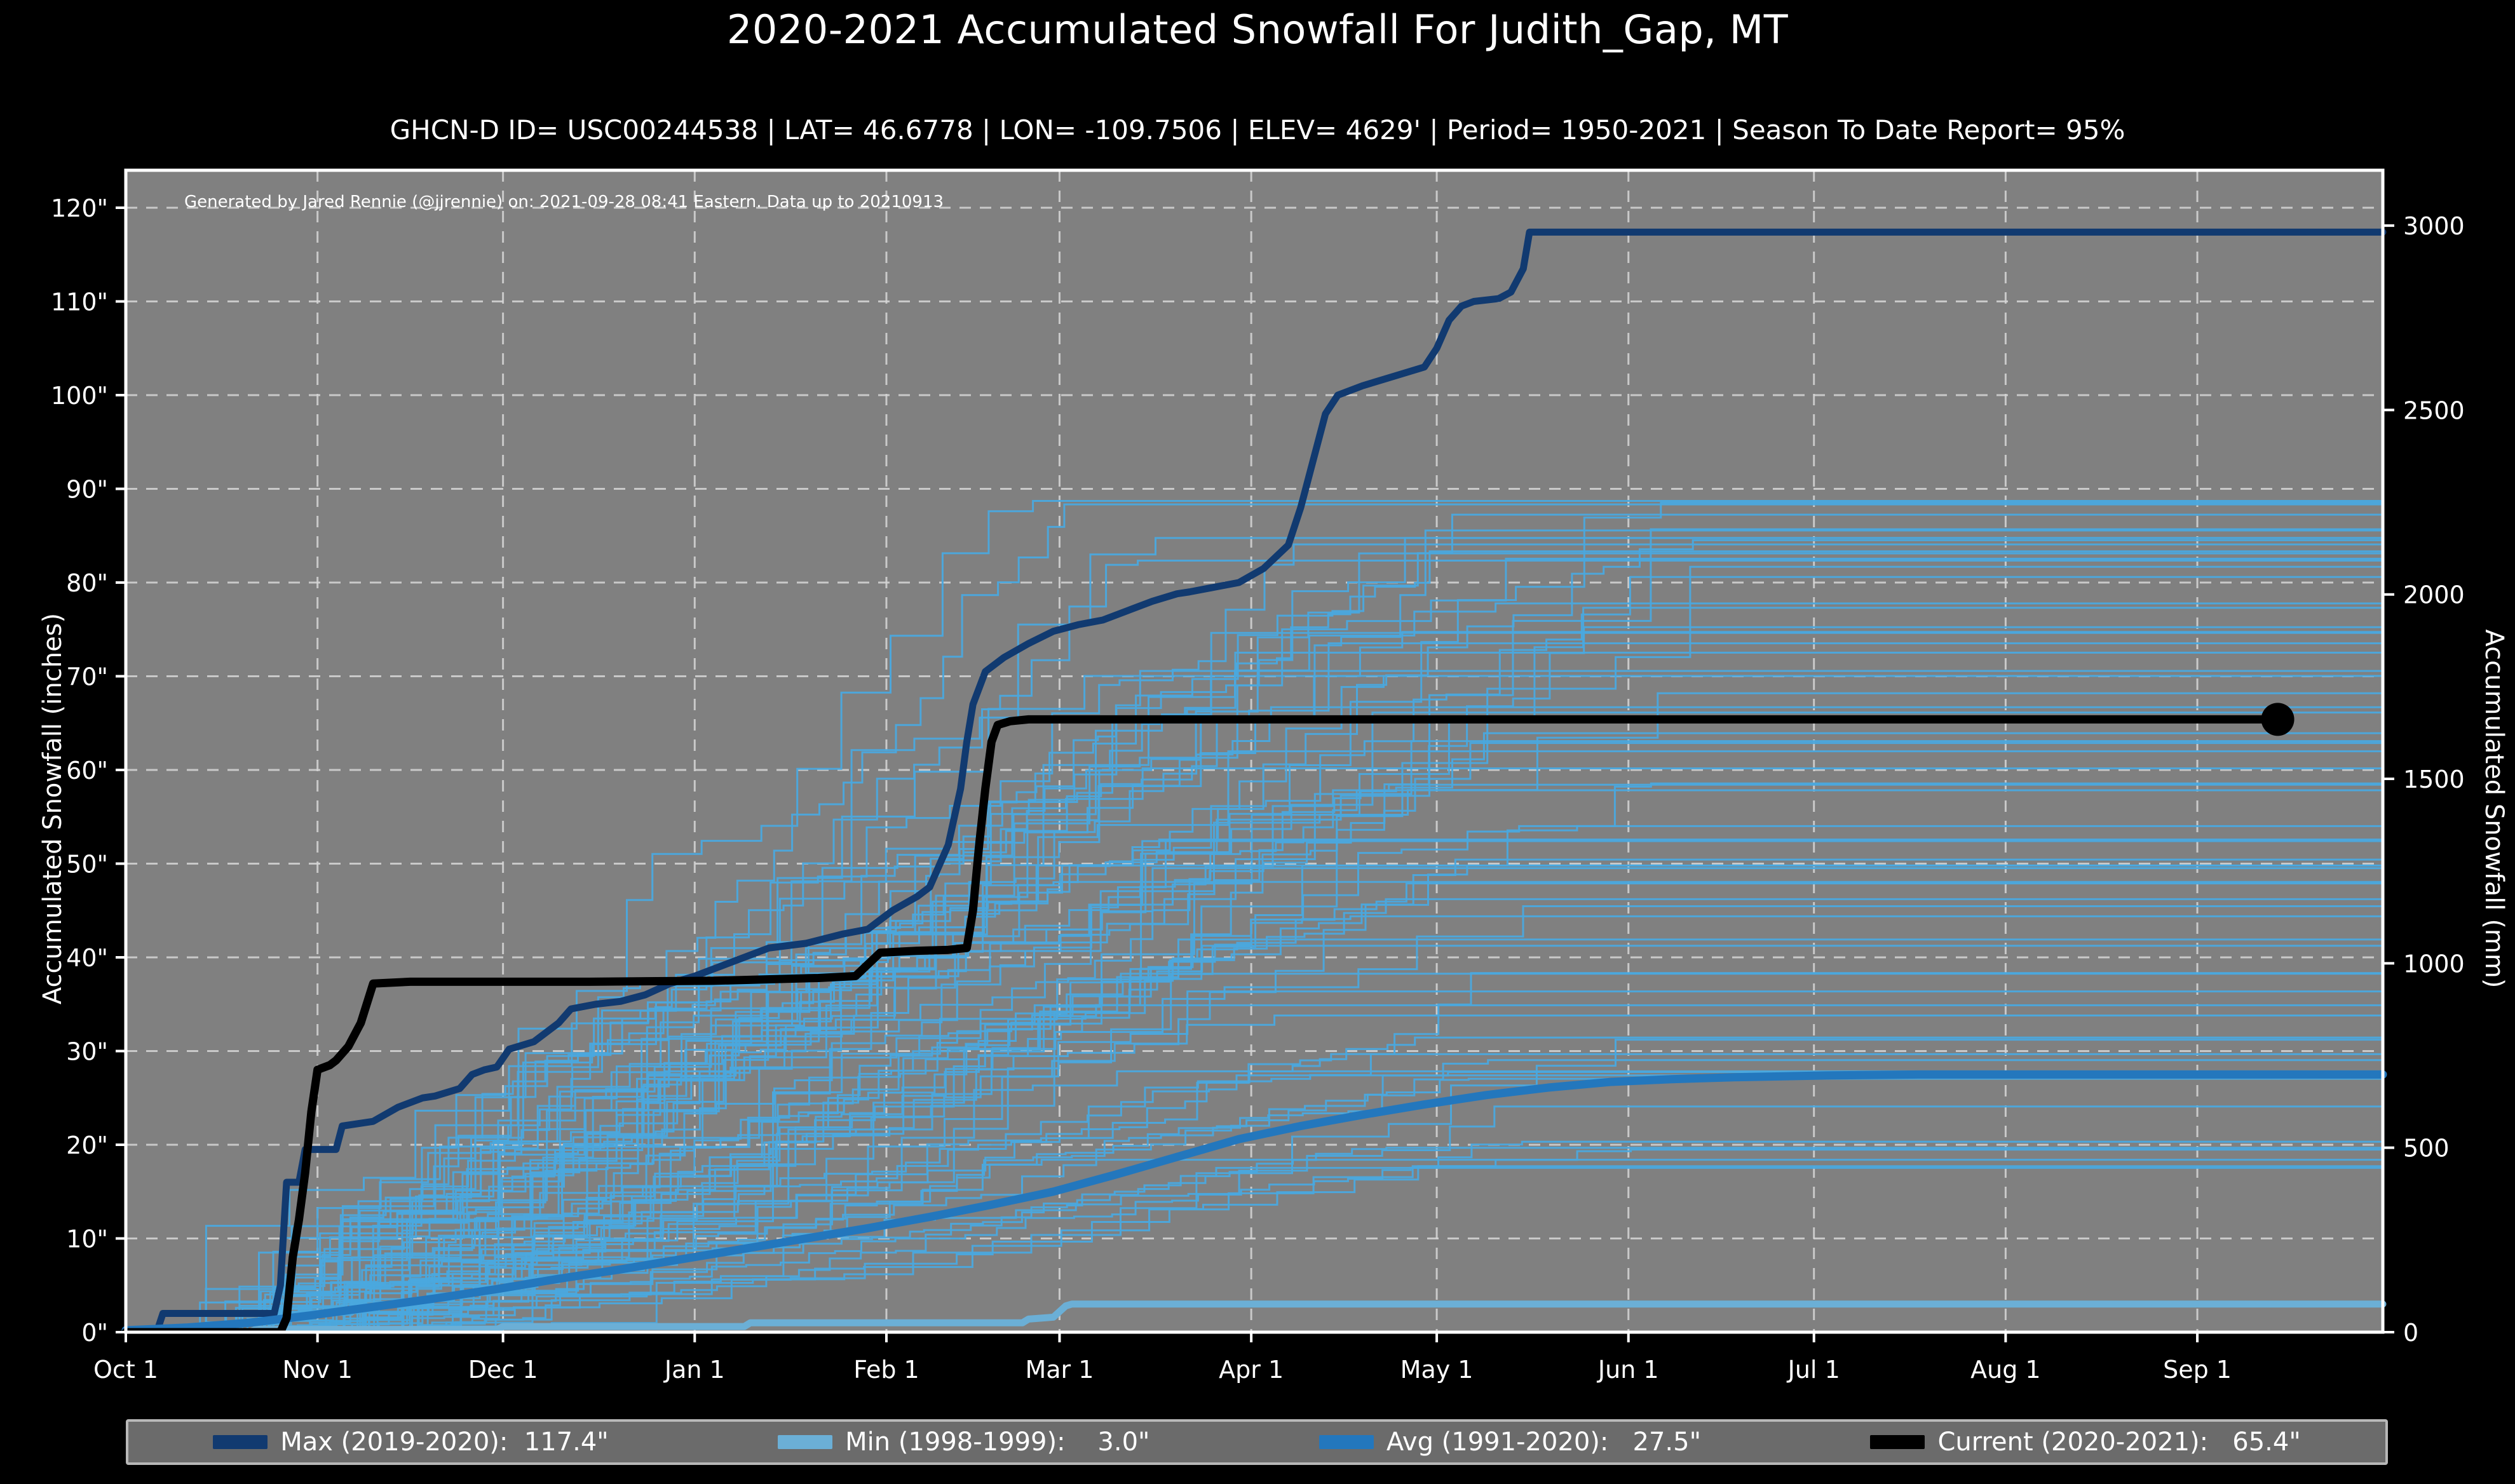  Describe the element at coordinates (2434, 226) in the screenshot. I see `svg-text: 3000` at that location.